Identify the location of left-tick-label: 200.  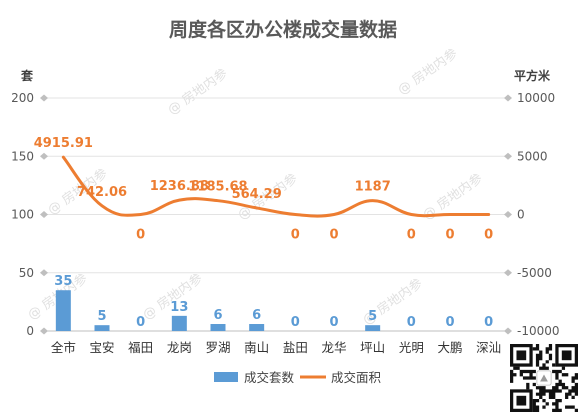
(22, 98).